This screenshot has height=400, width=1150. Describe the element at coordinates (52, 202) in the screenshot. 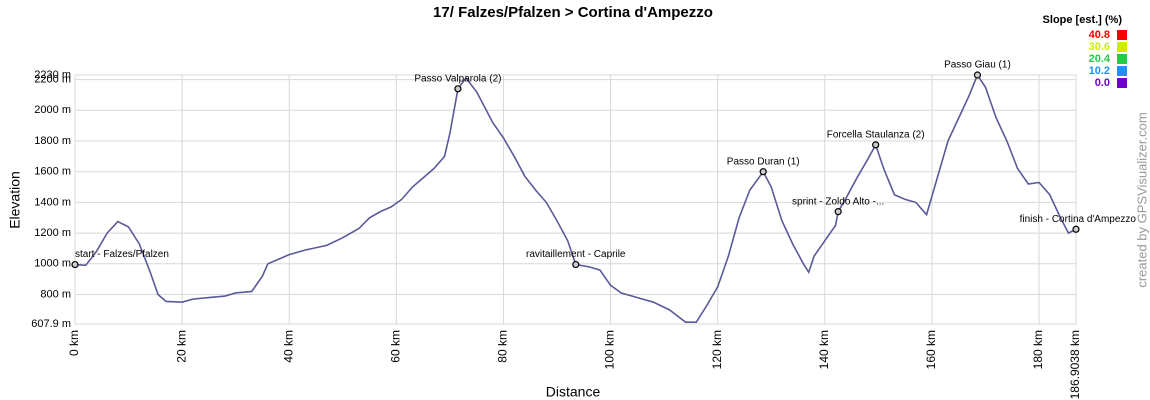

I see `y-tick-label: 1400 m` at that location.